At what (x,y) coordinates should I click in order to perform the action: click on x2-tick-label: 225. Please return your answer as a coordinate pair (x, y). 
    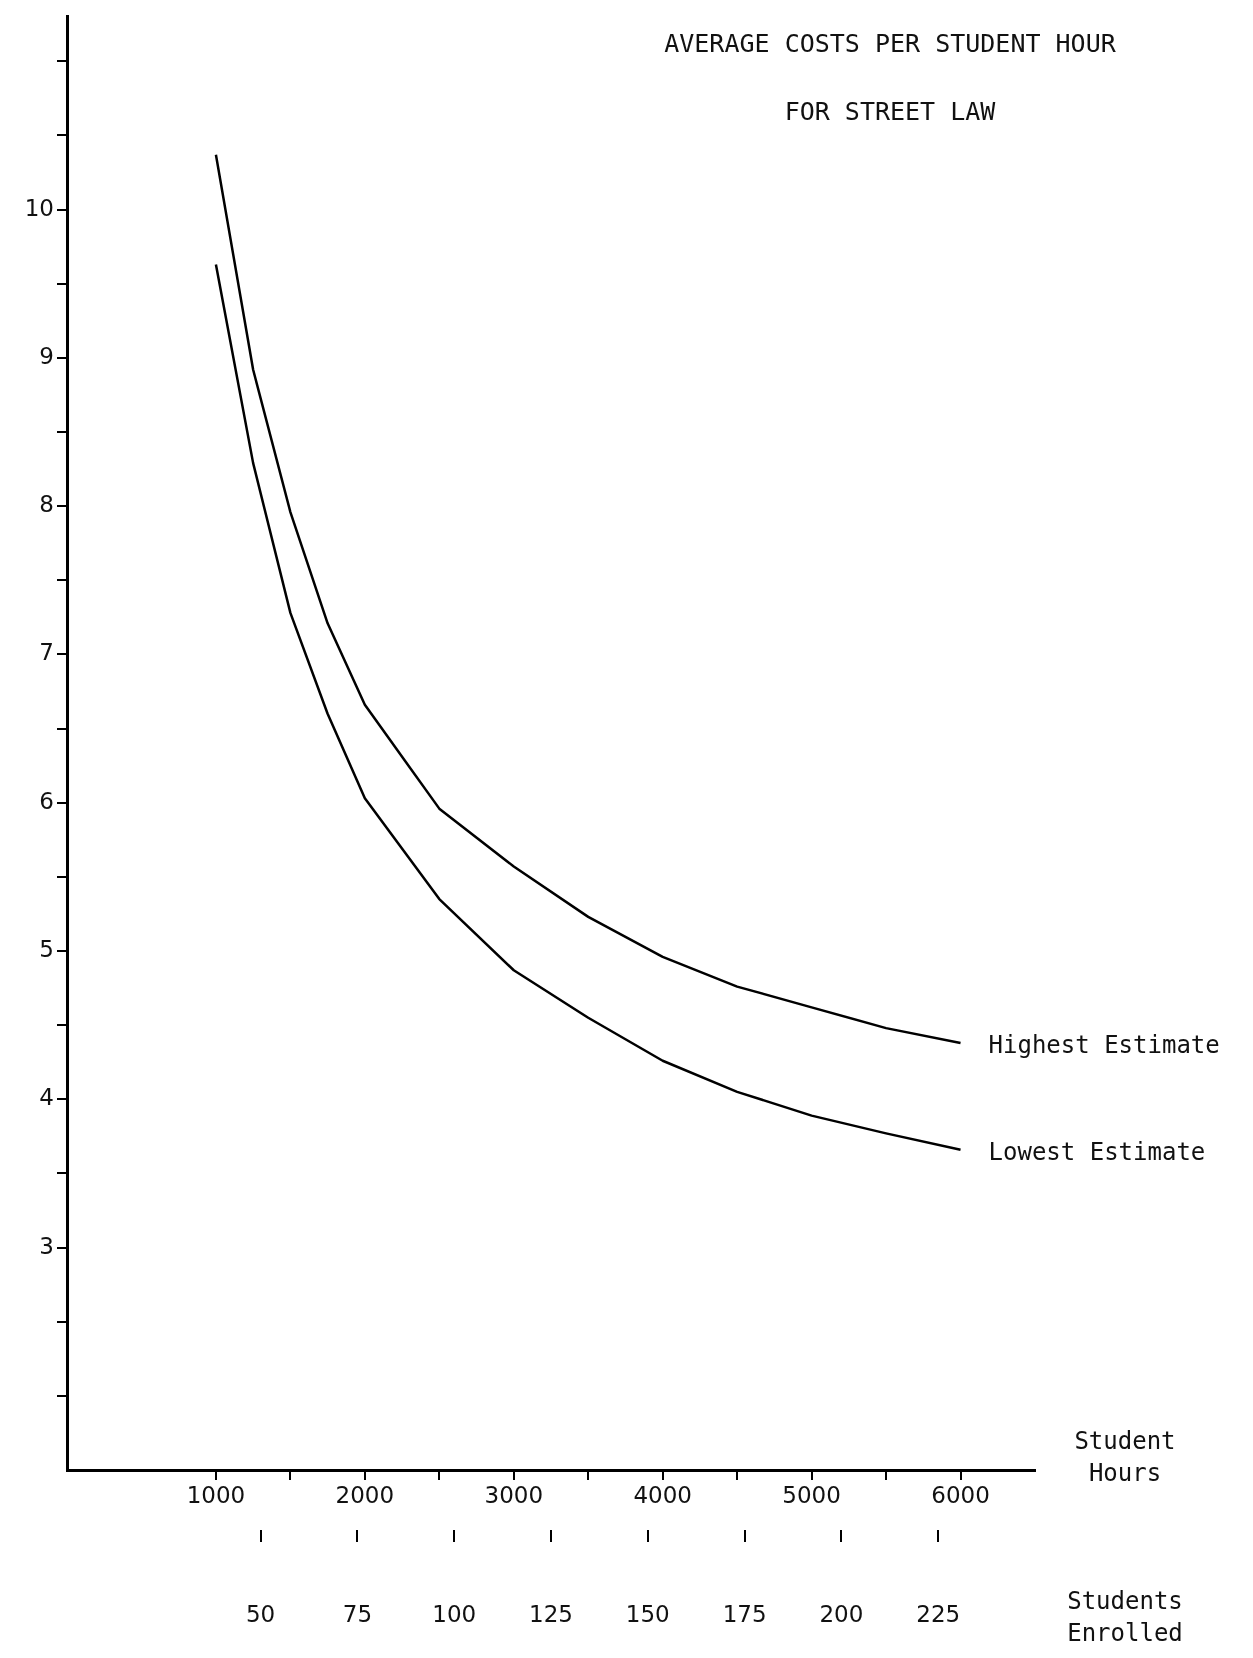
    Looking at the image, I should click on (938, 1613).